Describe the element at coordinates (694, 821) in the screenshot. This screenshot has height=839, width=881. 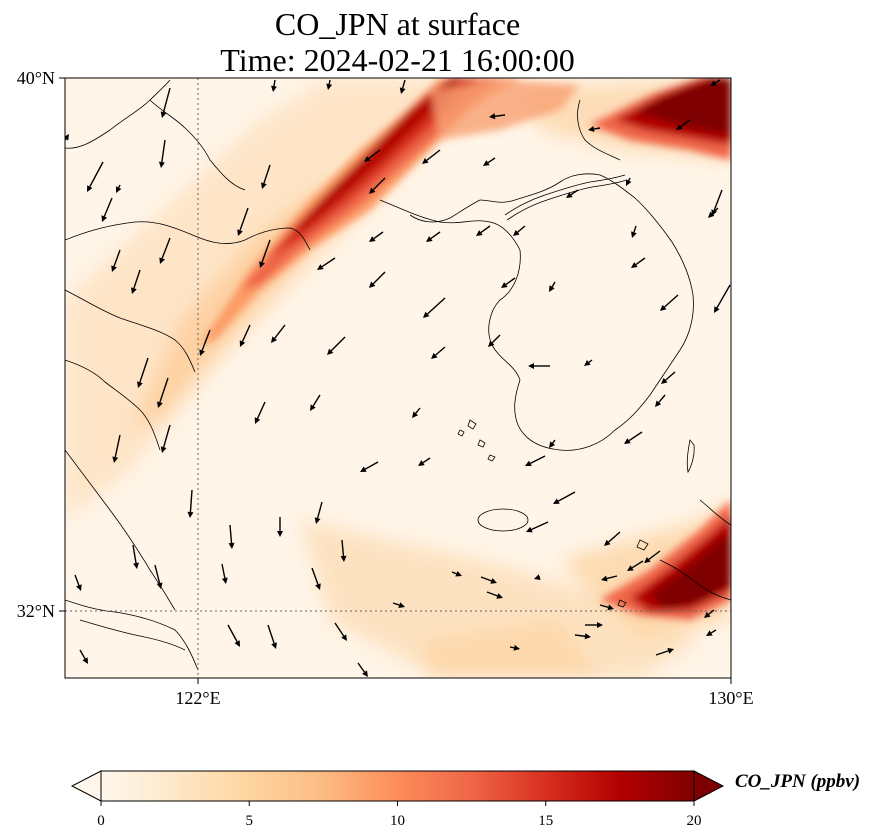
I see `colorbar-tick-label: 20` at that location.